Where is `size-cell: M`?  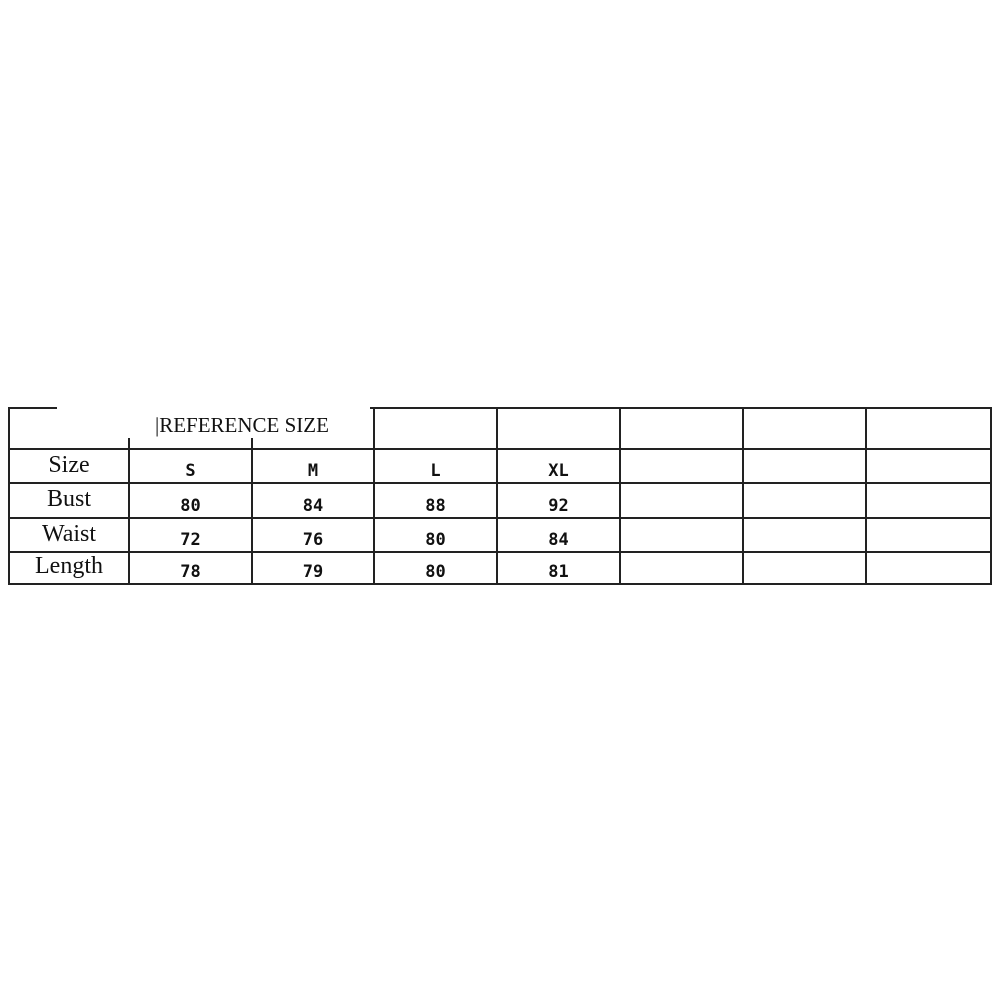 size-cell: M is located at coordinates (313, 466).